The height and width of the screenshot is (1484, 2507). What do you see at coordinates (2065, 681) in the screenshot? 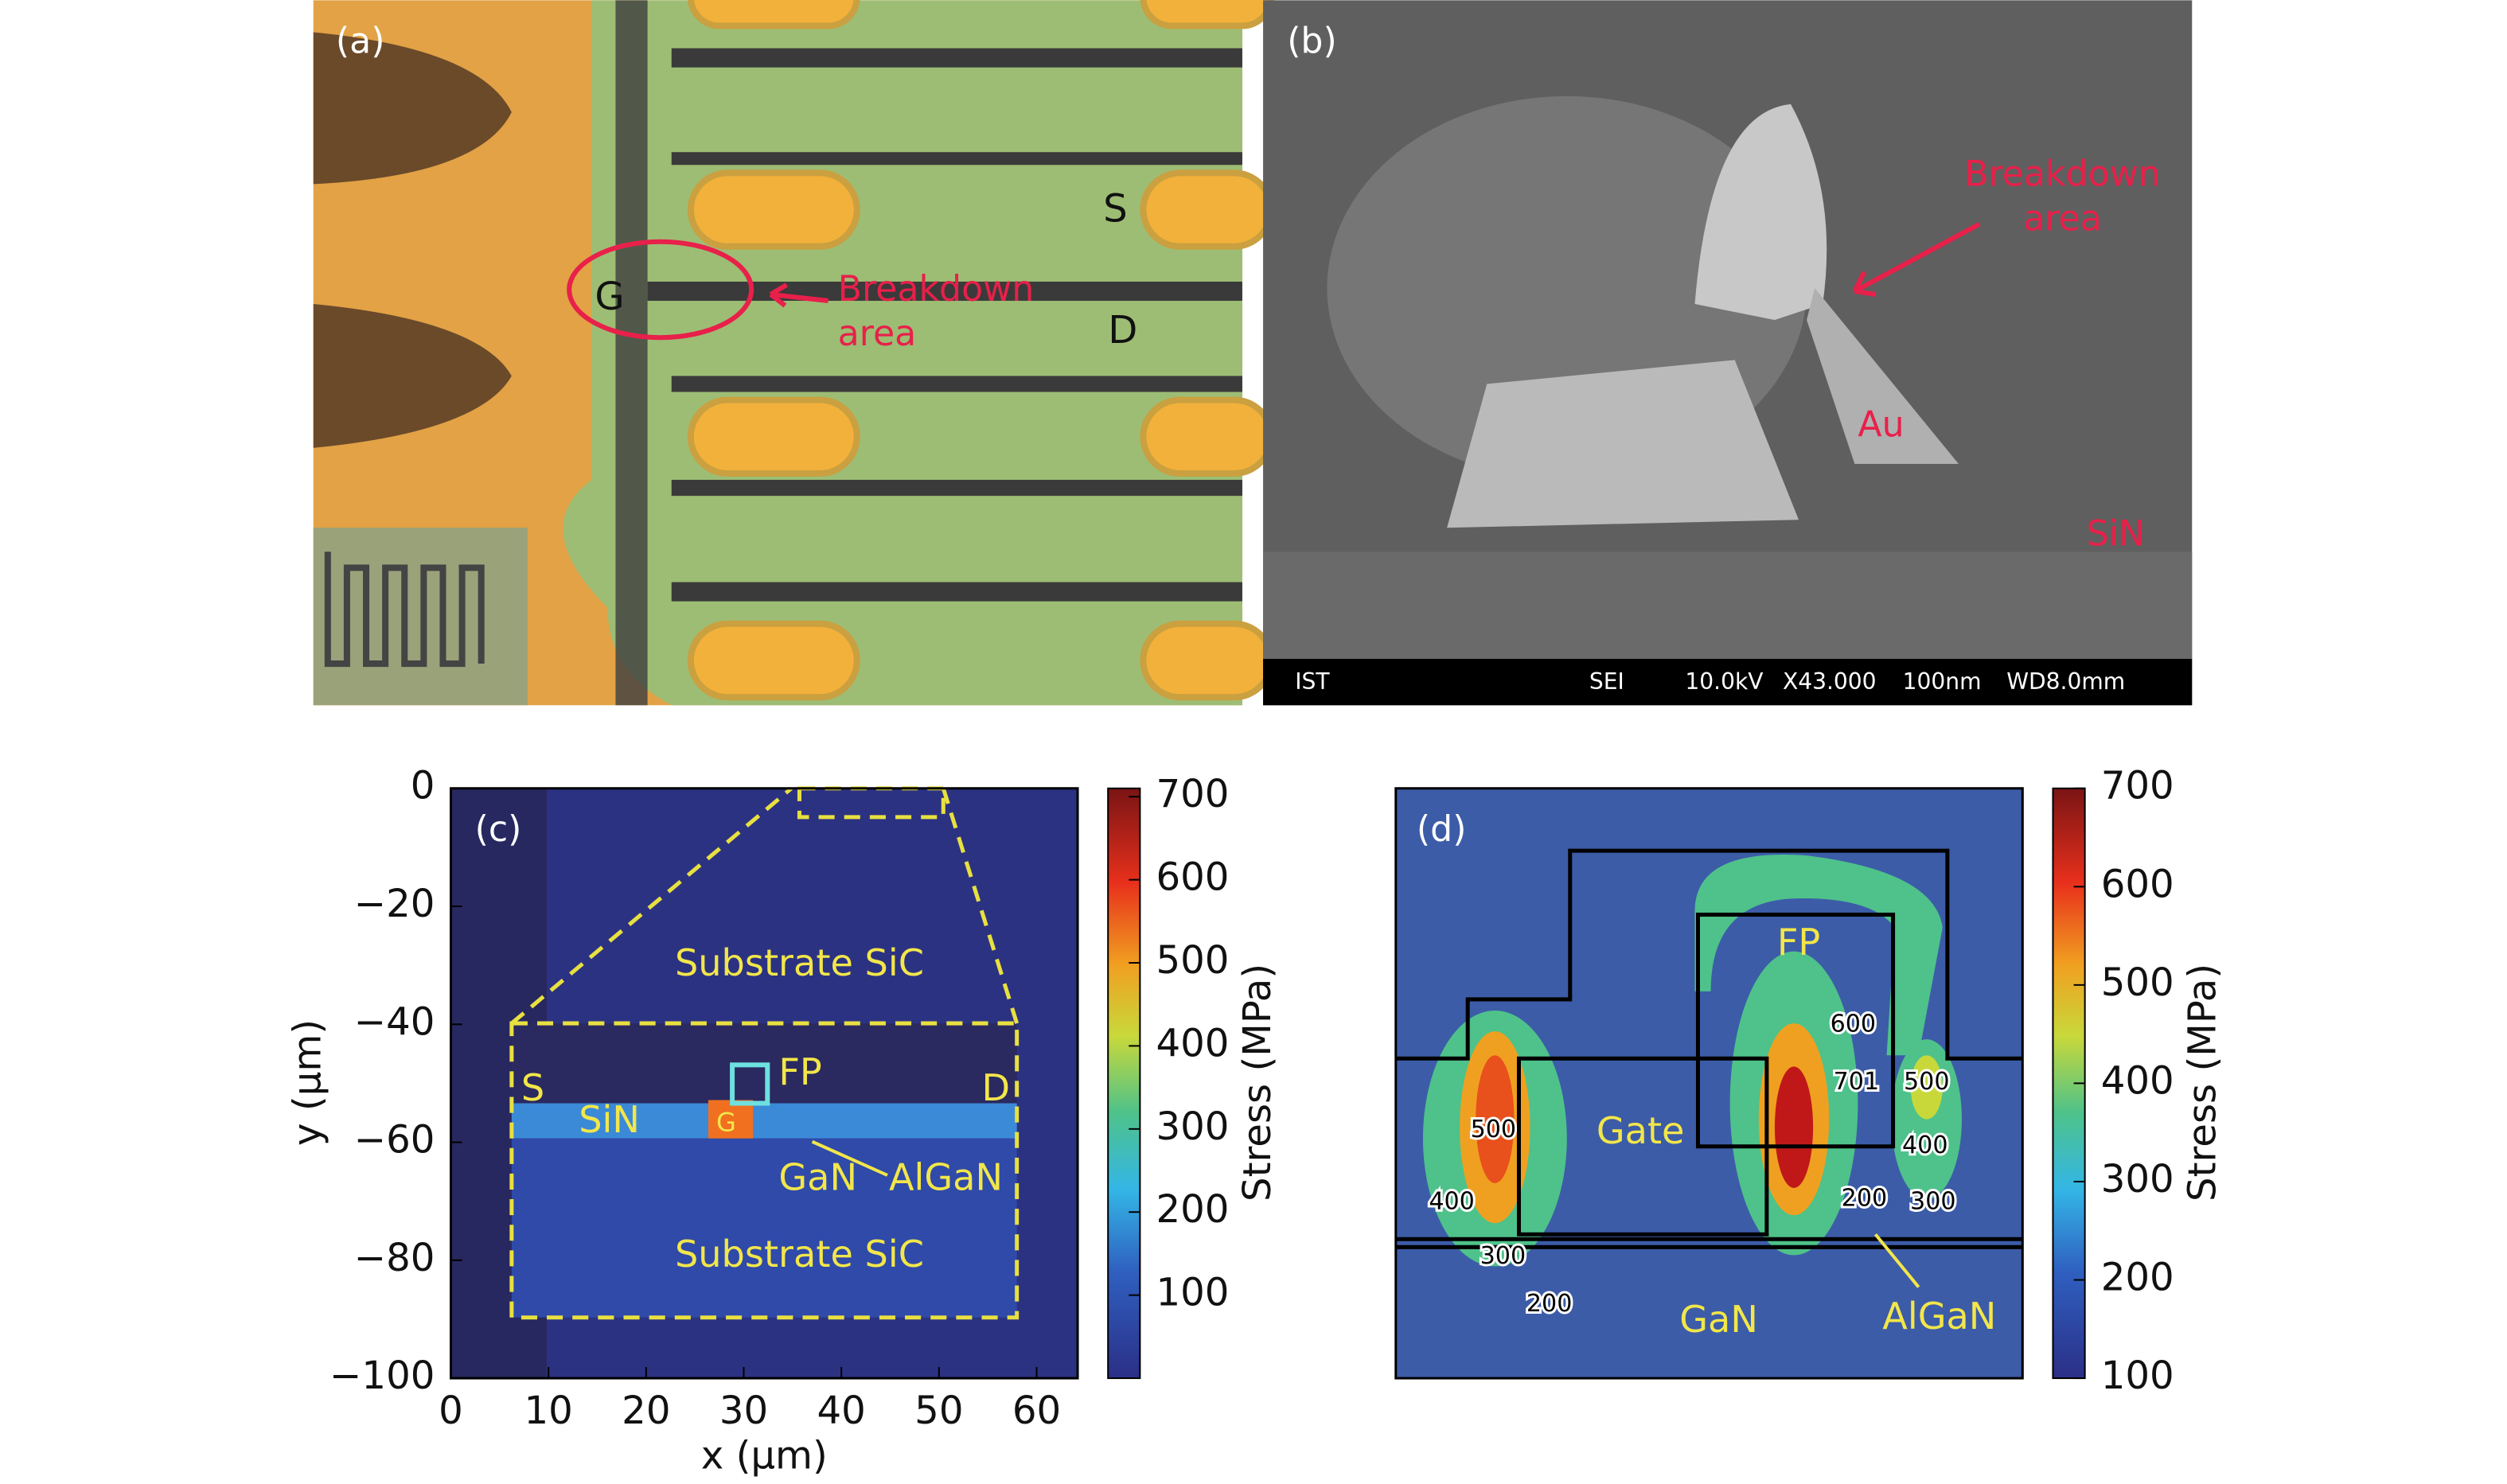
I see `info-text: WD8.0mm` at bounding box center [2065, 681].